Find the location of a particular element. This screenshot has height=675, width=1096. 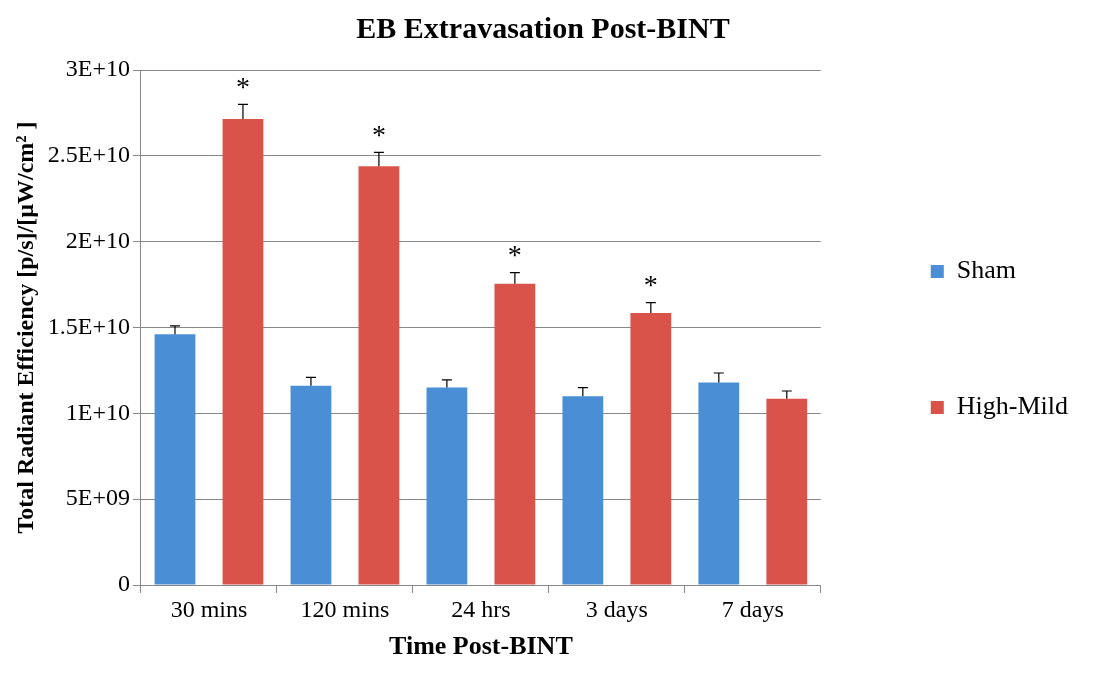

legend-label: Sham is located at coordinates (986, 270).